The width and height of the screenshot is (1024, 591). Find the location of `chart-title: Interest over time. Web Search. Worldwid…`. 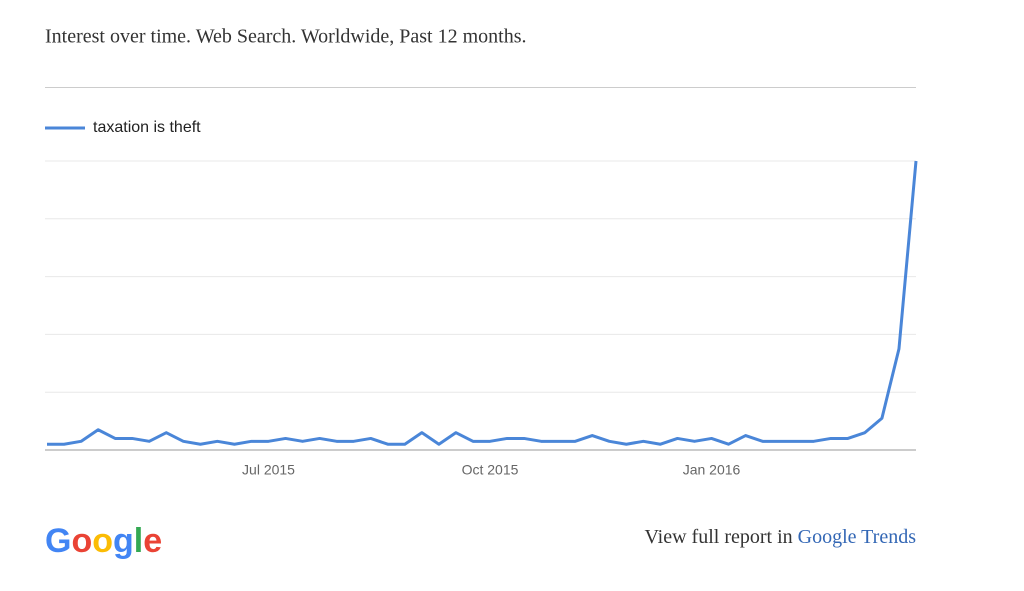

chart-title: Interest over time. Web Search. Worldwid… is located at coordinates (286, 37).